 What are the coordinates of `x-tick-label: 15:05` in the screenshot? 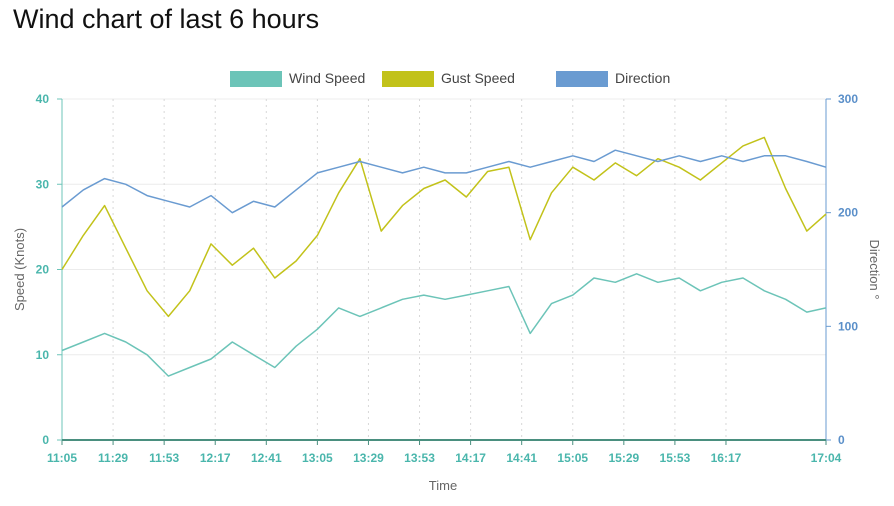 It's located at (572, 458).